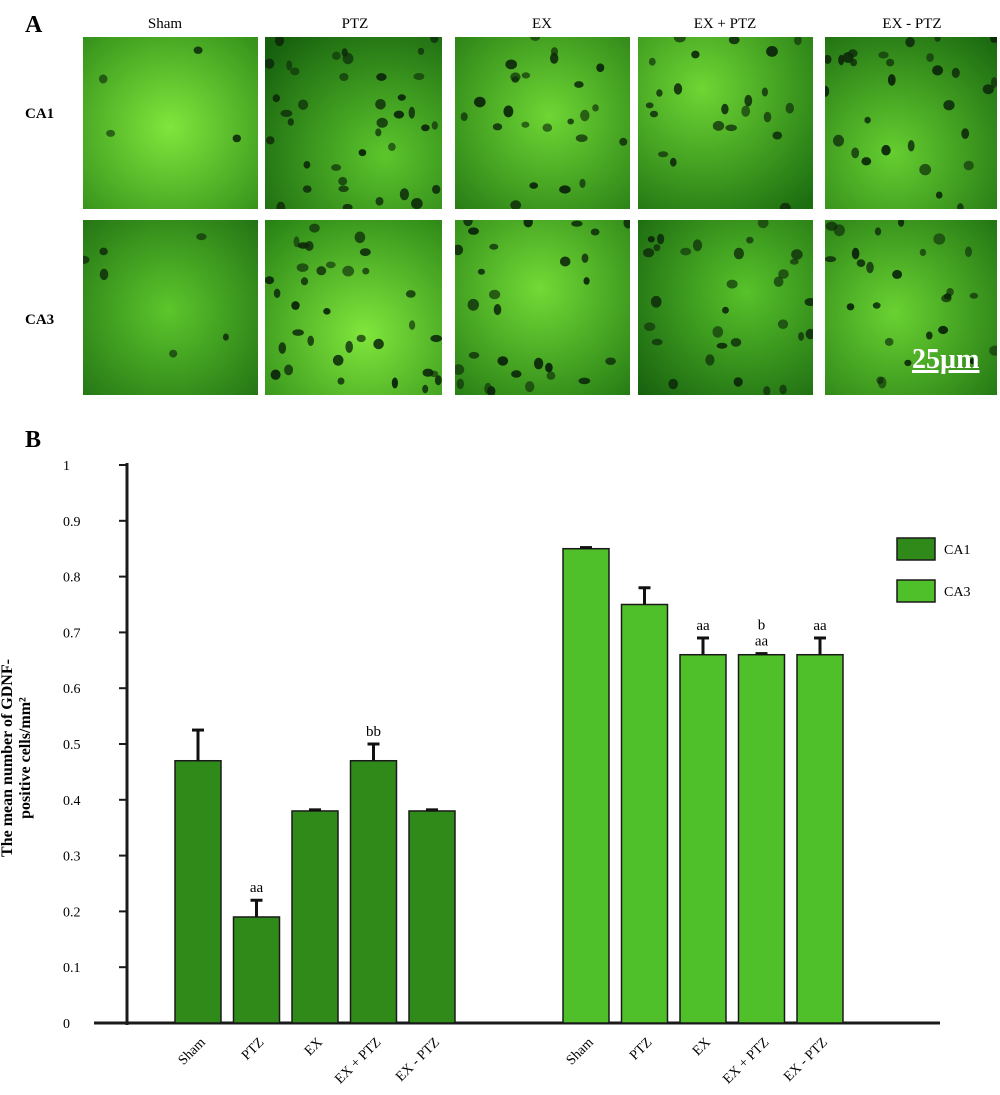  Describe the element at coordinates (33, 440) in the screenshot. I see `panel-b-label: B` at that location.